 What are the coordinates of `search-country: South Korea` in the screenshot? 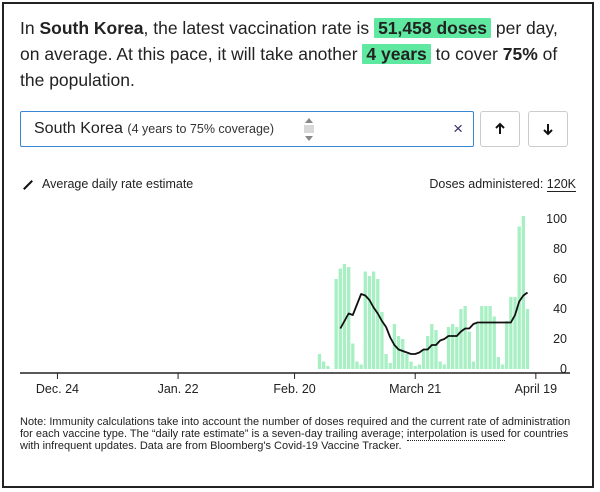 It's located at (78, 128).